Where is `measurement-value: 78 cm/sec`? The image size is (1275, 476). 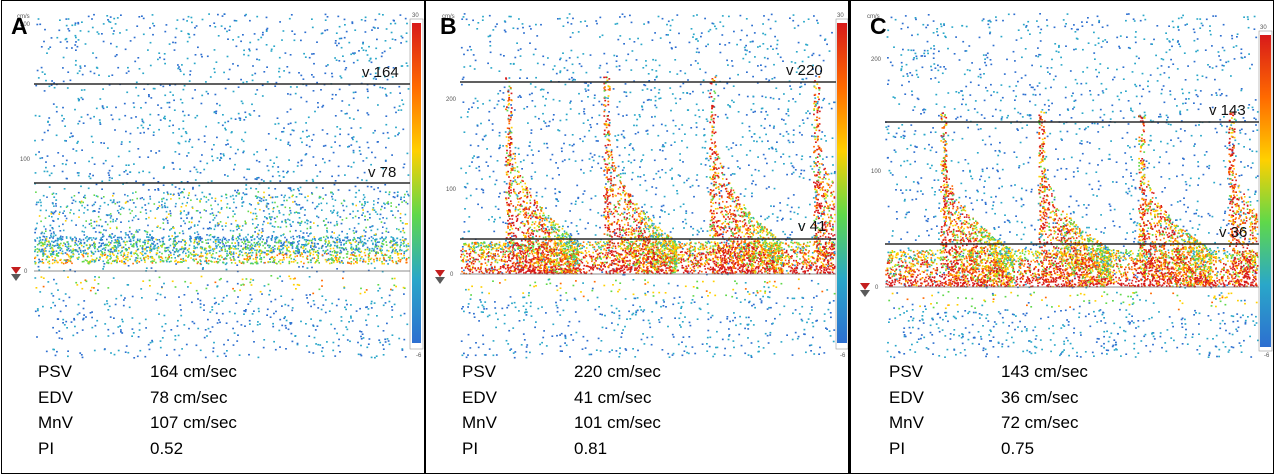
measurement-value: 78 cm/sec is located at coordinates (189, 397).